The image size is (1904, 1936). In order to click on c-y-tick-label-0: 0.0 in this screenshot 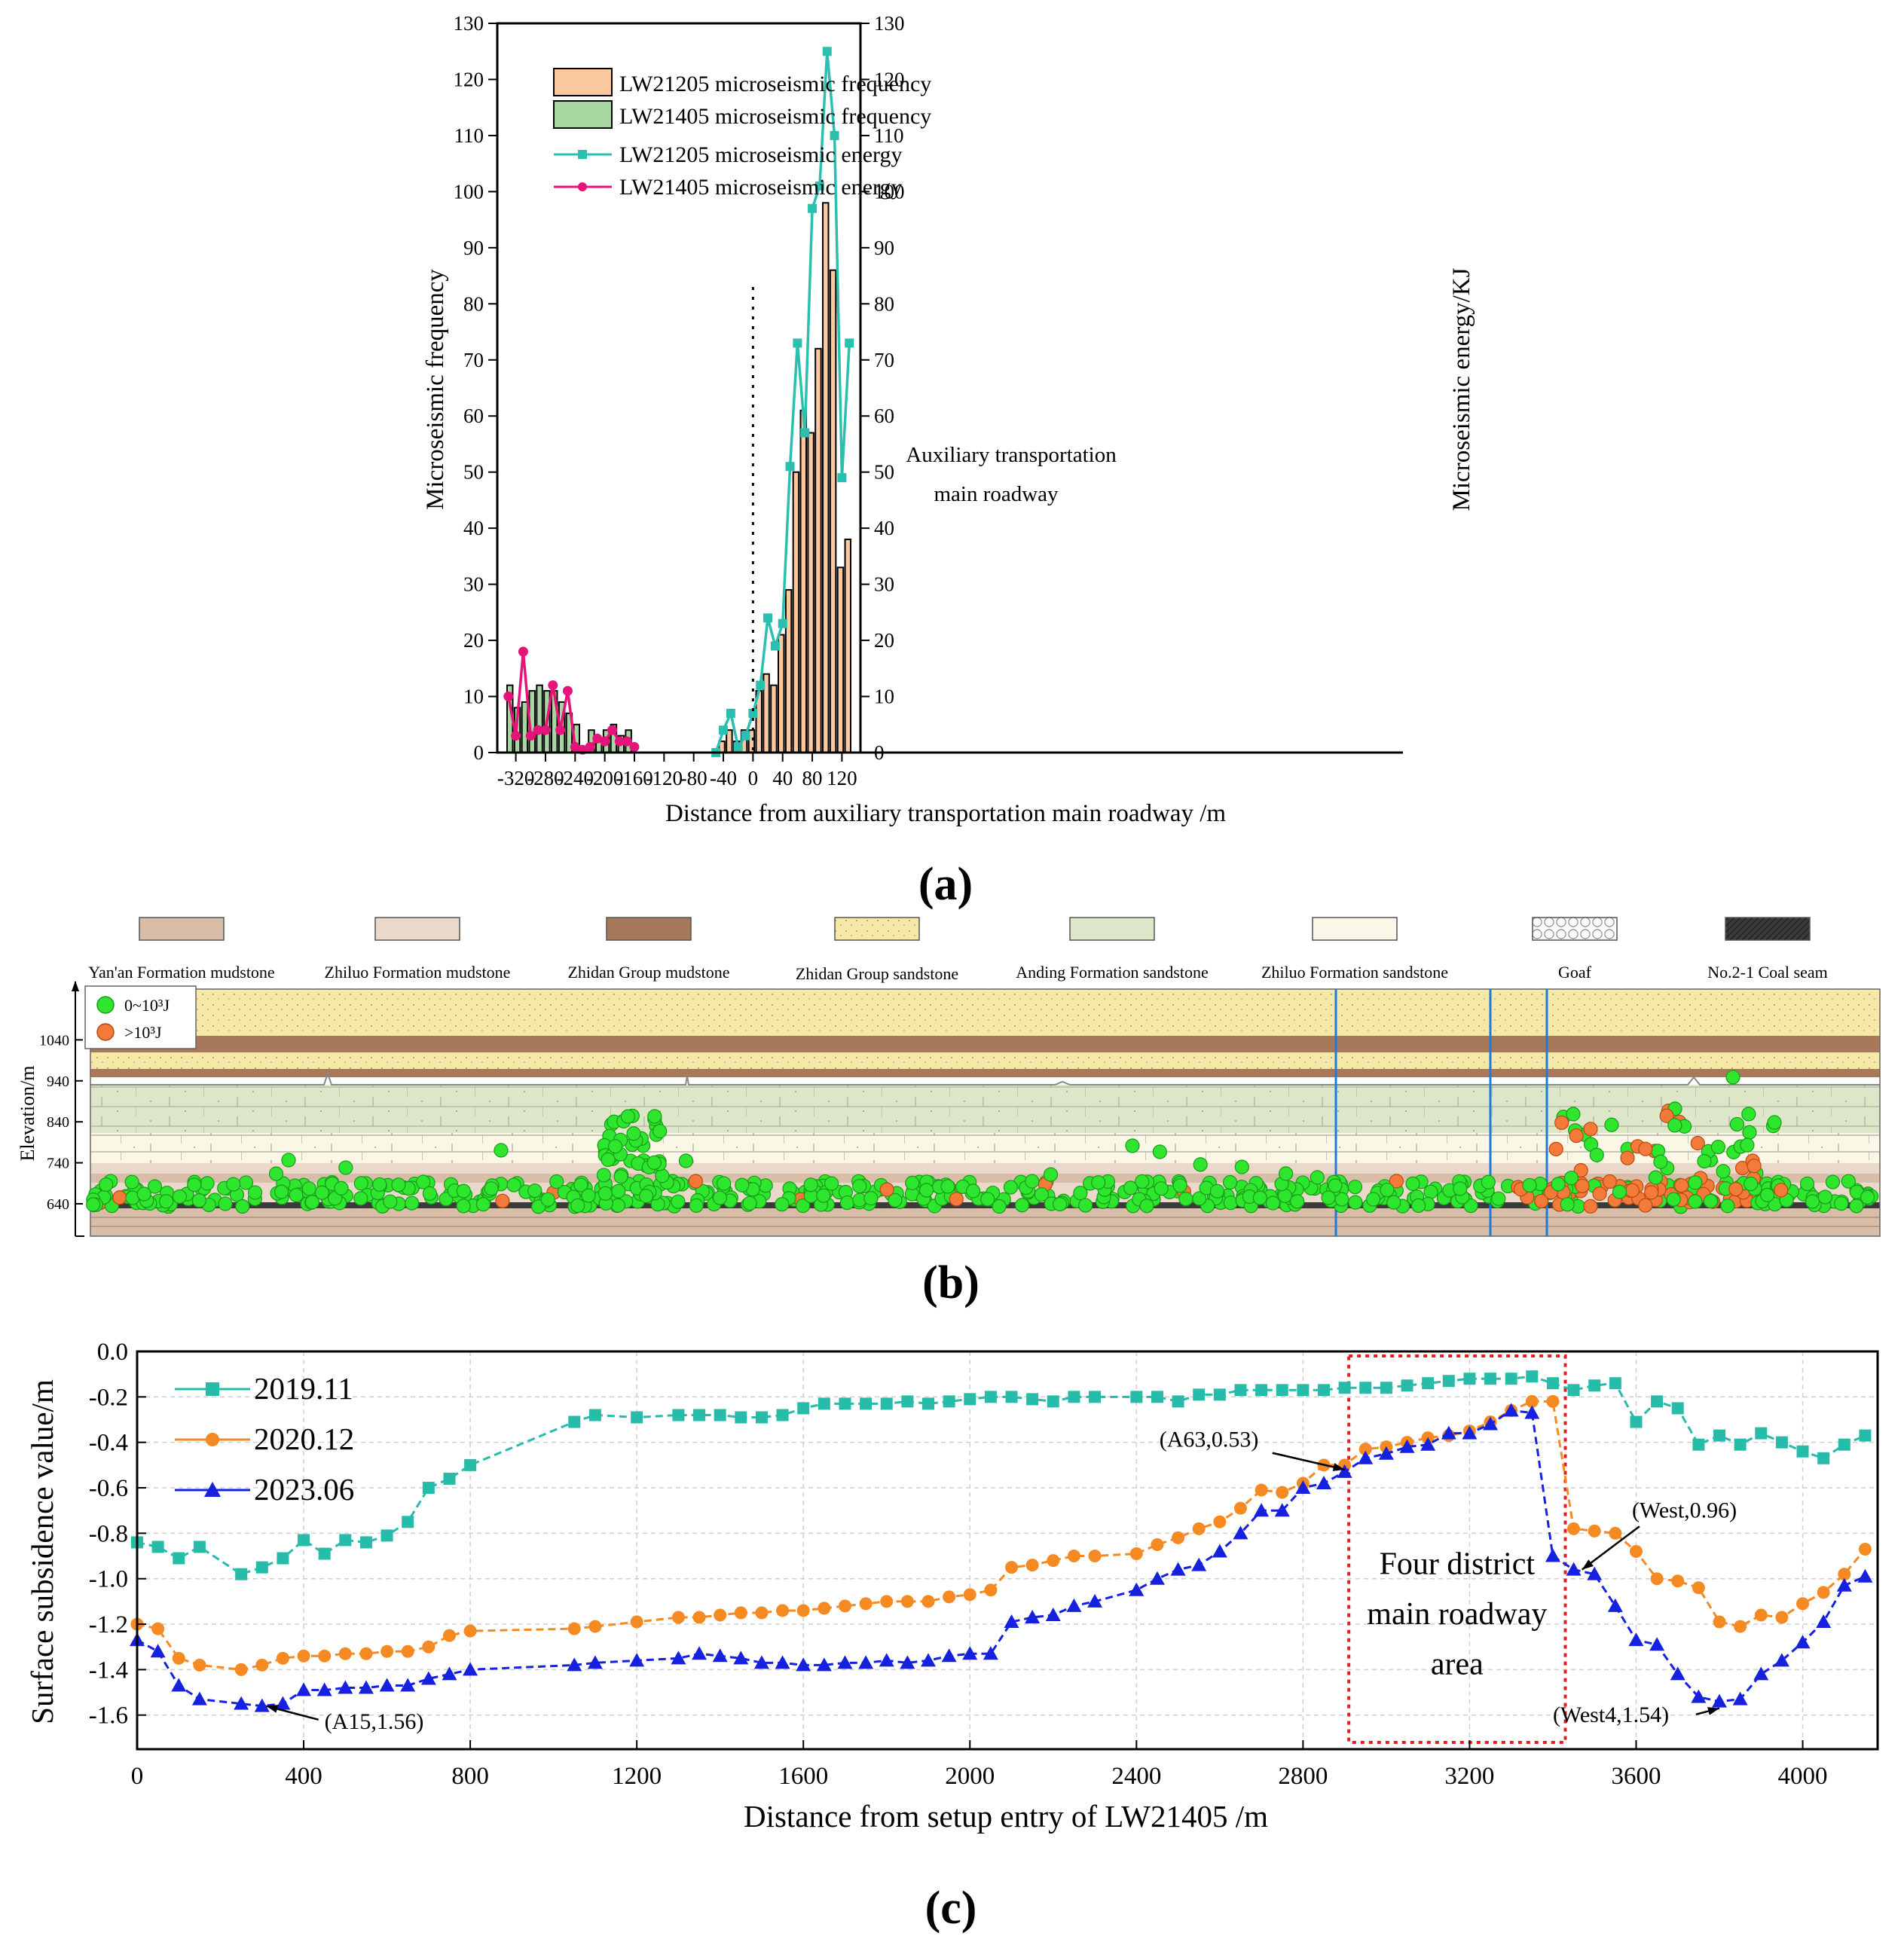, I will do `click(112, 1352)`.